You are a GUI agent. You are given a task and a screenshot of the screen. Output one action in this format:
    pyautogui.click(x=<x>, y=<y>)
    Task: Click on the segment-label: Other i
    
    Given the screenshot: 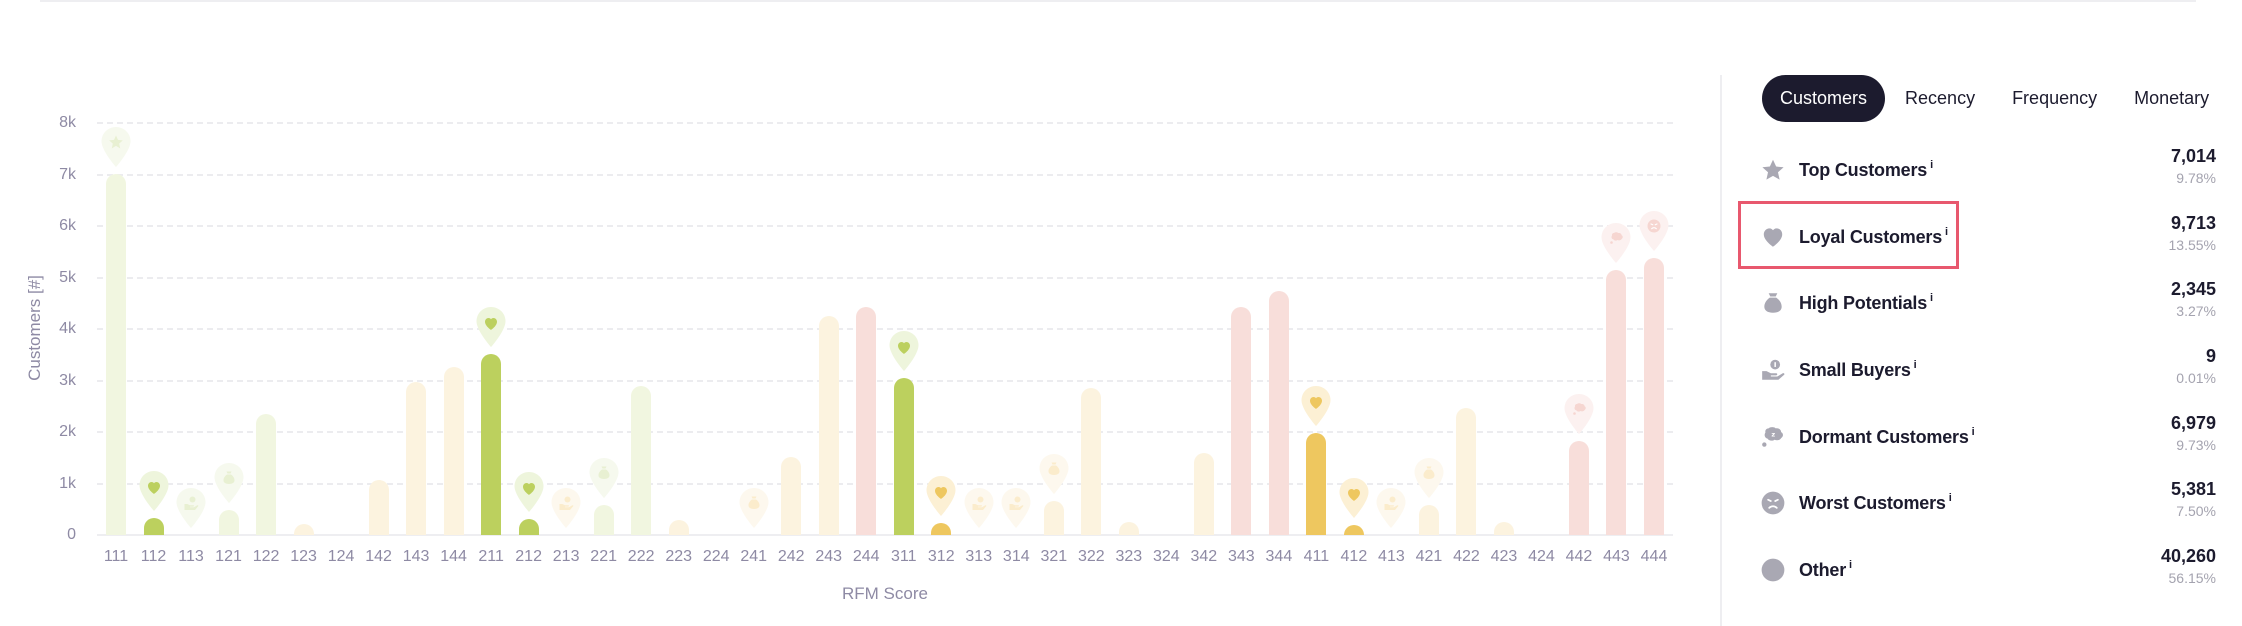 What is the action you would take?
    pyautogui.click(x=1825, y=569)
    